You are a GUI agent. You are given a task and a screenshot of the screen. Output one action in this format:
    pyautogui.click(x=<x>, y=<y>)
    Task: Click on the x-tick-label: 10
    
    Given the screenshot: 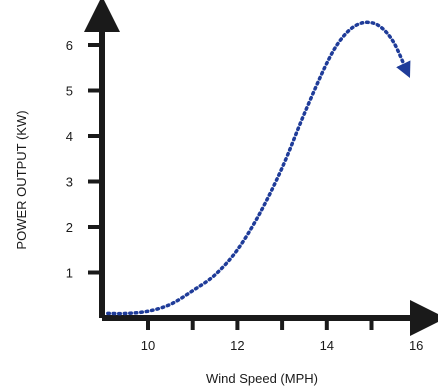 What is the action you would take?
    pyautogui.click(x=148, y=345)
    